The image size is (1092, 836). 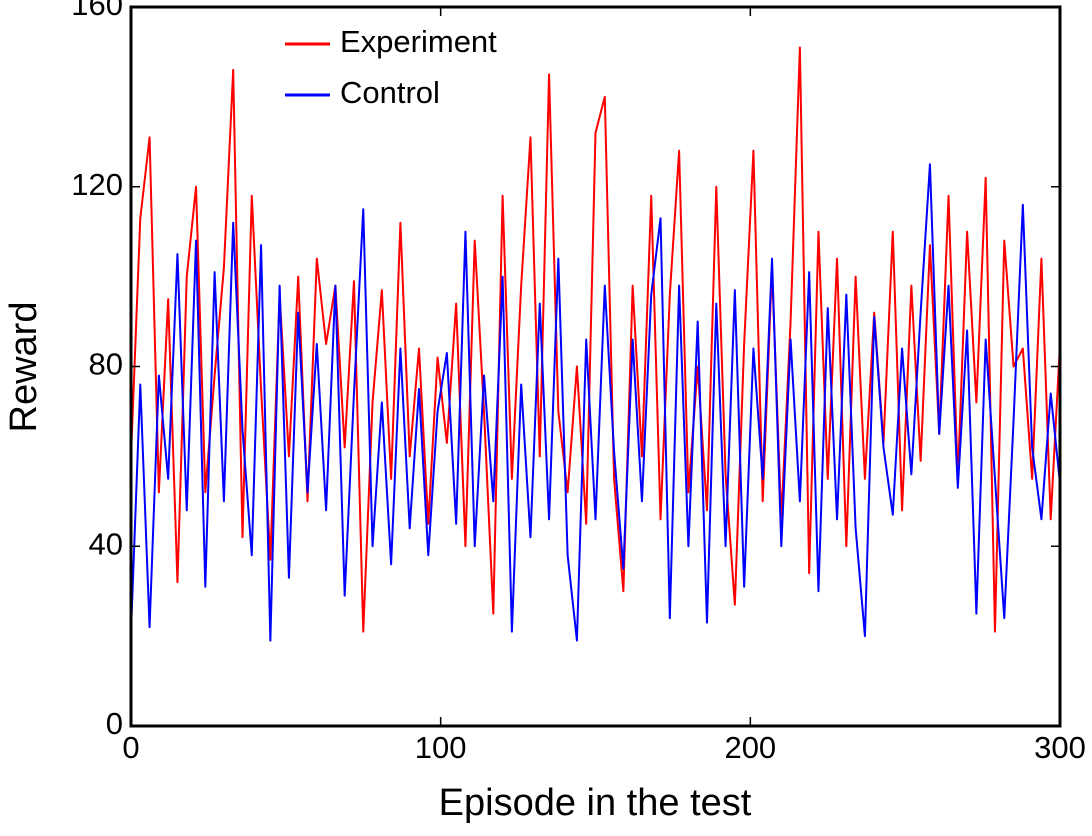 What do you see at coordinates (130, 747) in the screenshot?
I see `x-tick-label: 0` at bounding box center [130, 747].